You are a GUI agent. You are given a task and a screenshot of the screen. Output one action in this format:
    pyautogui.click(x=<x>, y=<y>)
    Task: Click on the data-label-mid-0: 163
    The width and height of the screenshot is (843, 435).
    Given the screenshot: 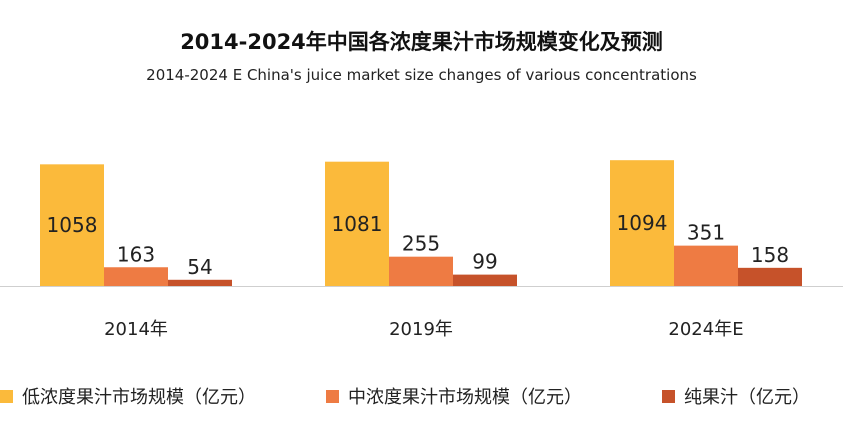 What is the action you would take?
    pyautogui.click(x=136, y=254)
    